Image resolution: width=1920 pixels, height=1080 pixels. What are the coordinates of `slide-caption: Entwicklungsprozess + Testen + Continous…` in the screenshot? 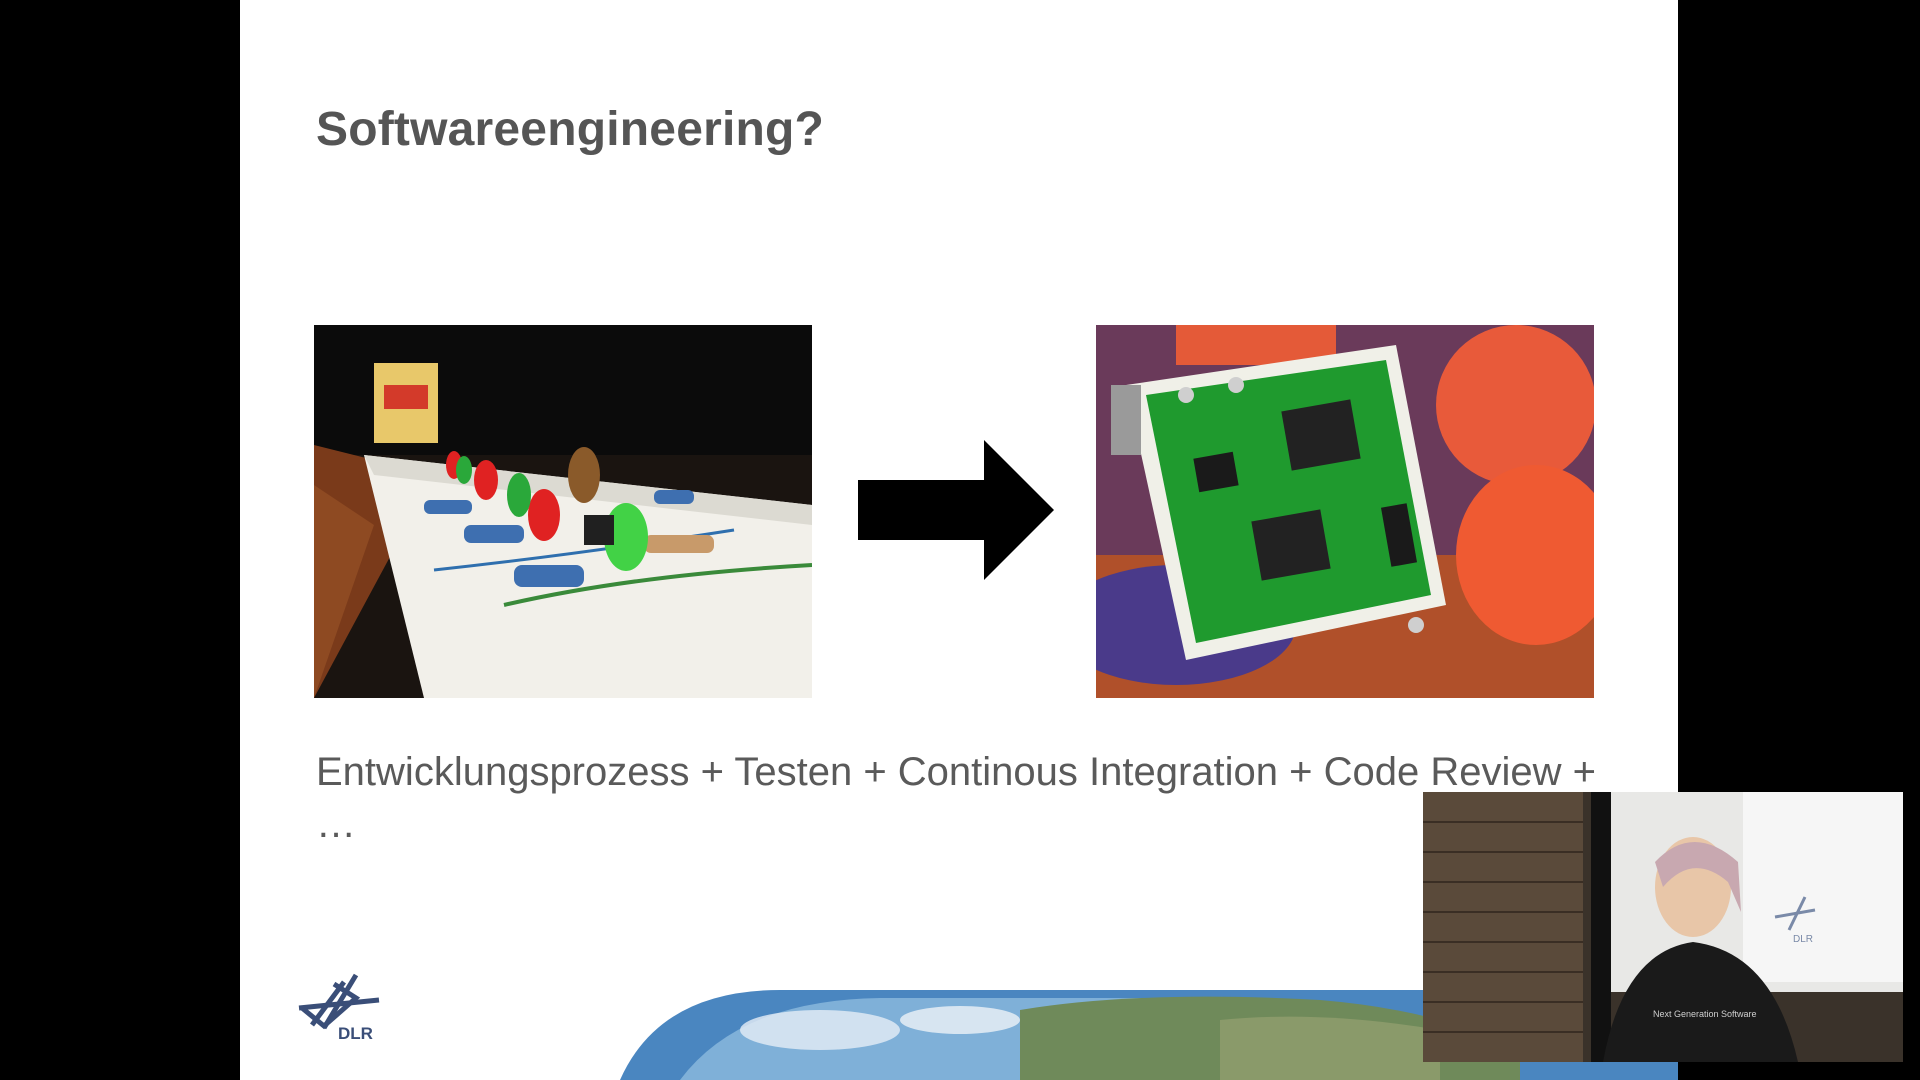 It's located at (986, 798).